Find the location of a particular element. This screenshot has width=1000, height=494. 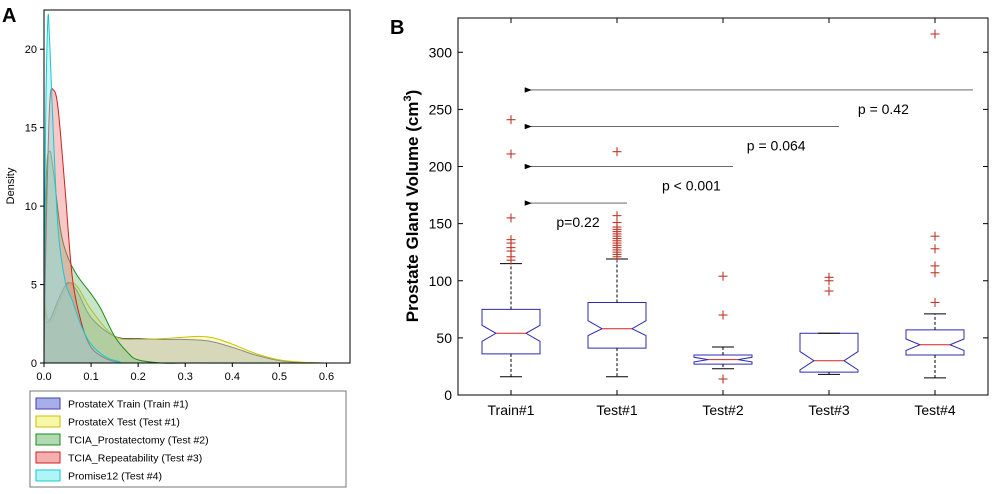

density-y-tick-label: 10 is located at coordinates (31, 207).